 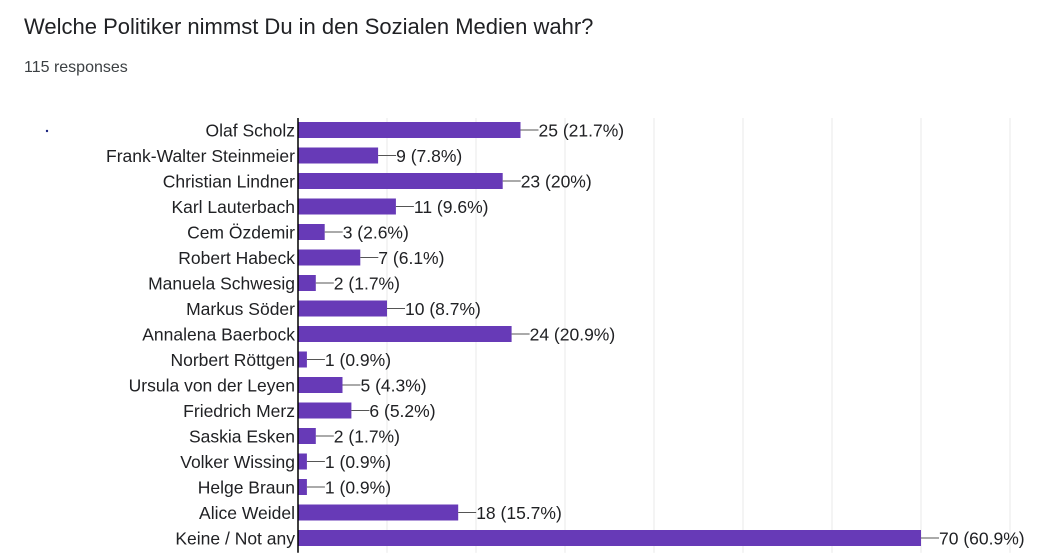 I want to click on category-label: Saskia Esken, so click(x=242, y=437).